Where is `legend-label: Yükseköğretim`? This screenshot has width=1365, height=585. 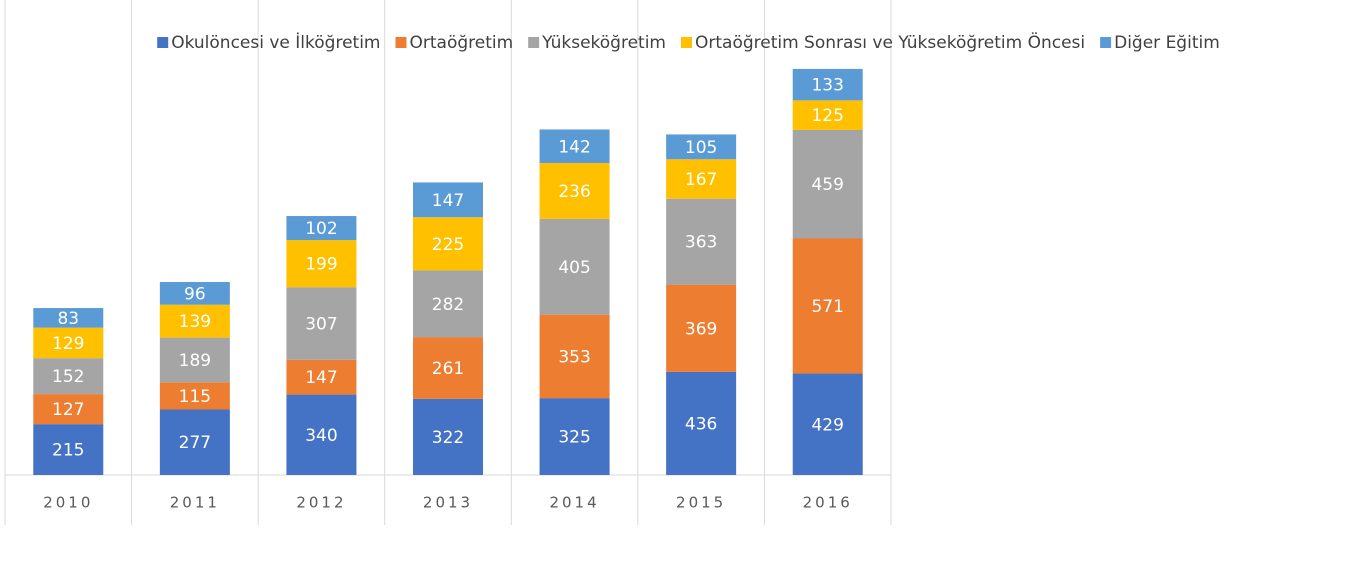
legend-label: Yükseköğretim is located at coordinates (603, 43).